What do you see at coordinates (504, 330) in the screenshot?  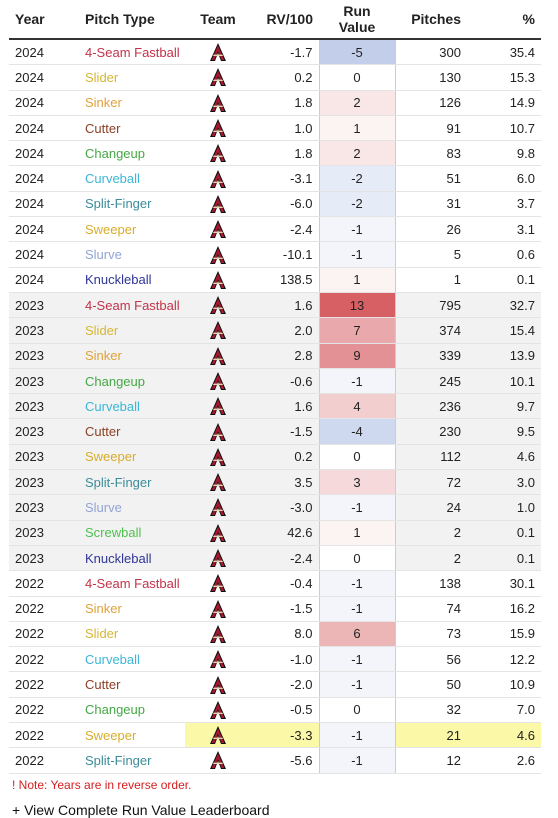 I see `percent-cell: 15.4` at bounding box center [504, 330].